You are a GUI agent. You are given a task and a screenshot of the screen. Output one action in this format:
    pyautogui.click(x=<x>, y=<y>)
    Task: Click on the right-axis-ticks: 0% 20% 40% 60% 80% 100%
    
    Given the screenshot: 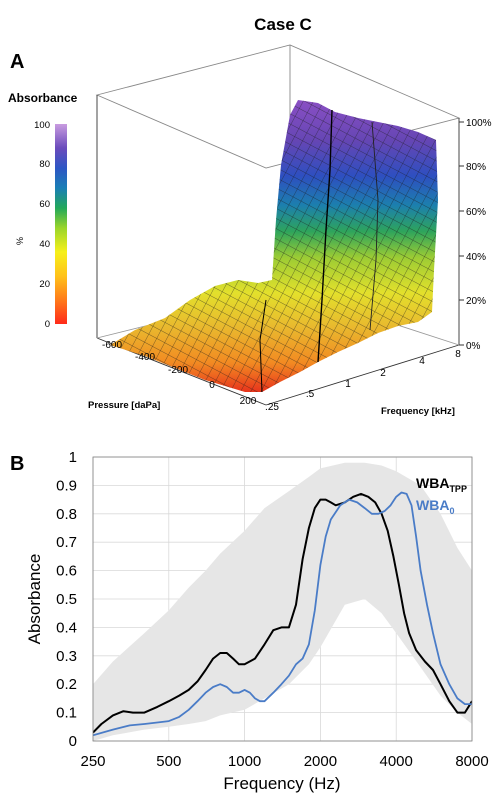 What is the action you would take?
    pyautogui.click(x=475, y=235)
    